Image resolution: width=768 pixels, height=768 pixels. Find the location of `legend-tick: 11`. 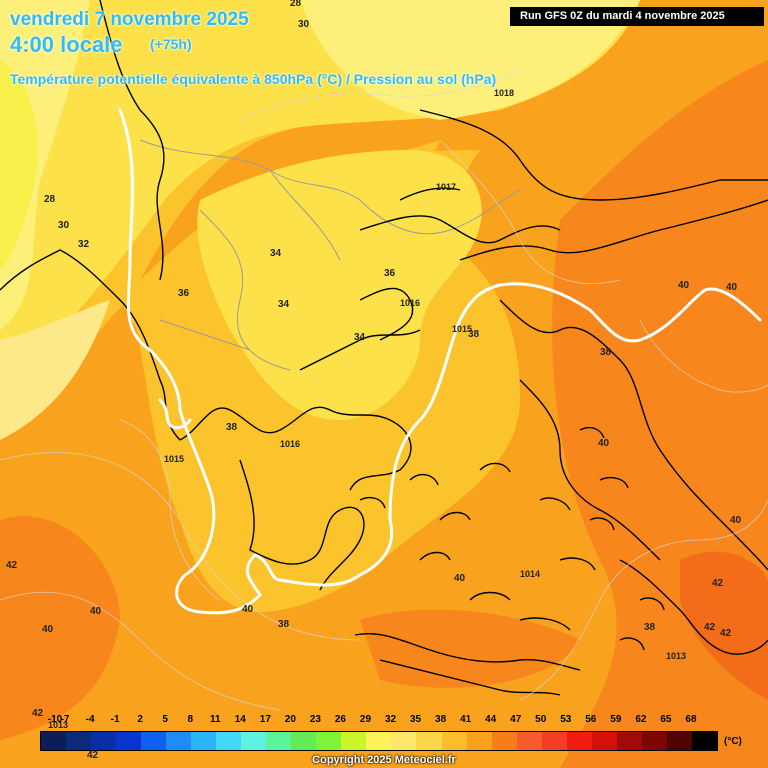

legend-tick: 11 is located at coordinates (215, 719).